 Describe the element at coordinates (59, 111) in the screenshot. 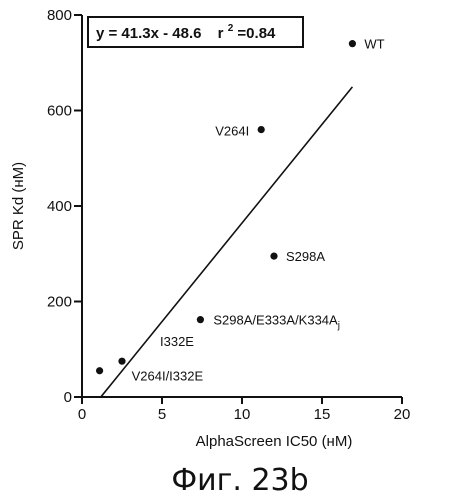

I see `y-tick-label: 600` at that location.